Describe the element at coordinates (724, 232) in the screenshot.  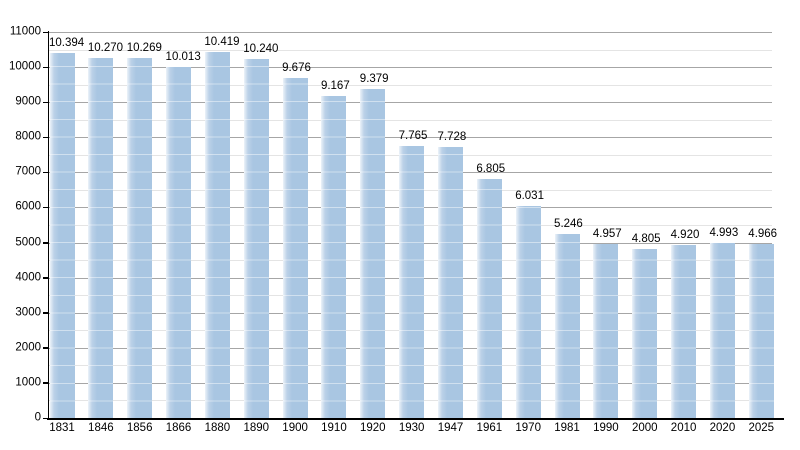
I see `bar-value-label: 4.993` at that location.